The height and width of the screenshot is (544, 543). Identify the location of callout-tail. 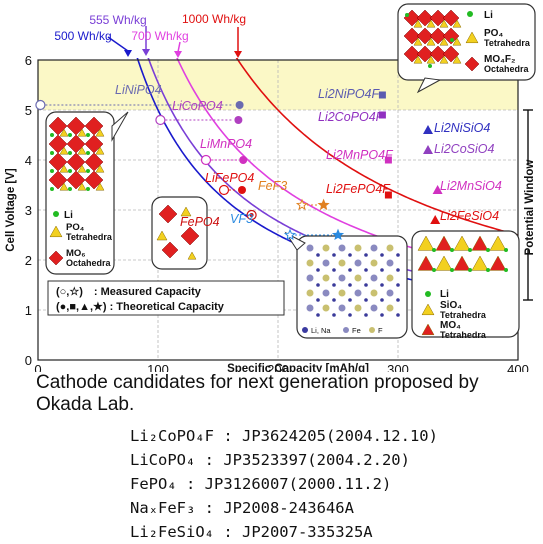
(429, 85).